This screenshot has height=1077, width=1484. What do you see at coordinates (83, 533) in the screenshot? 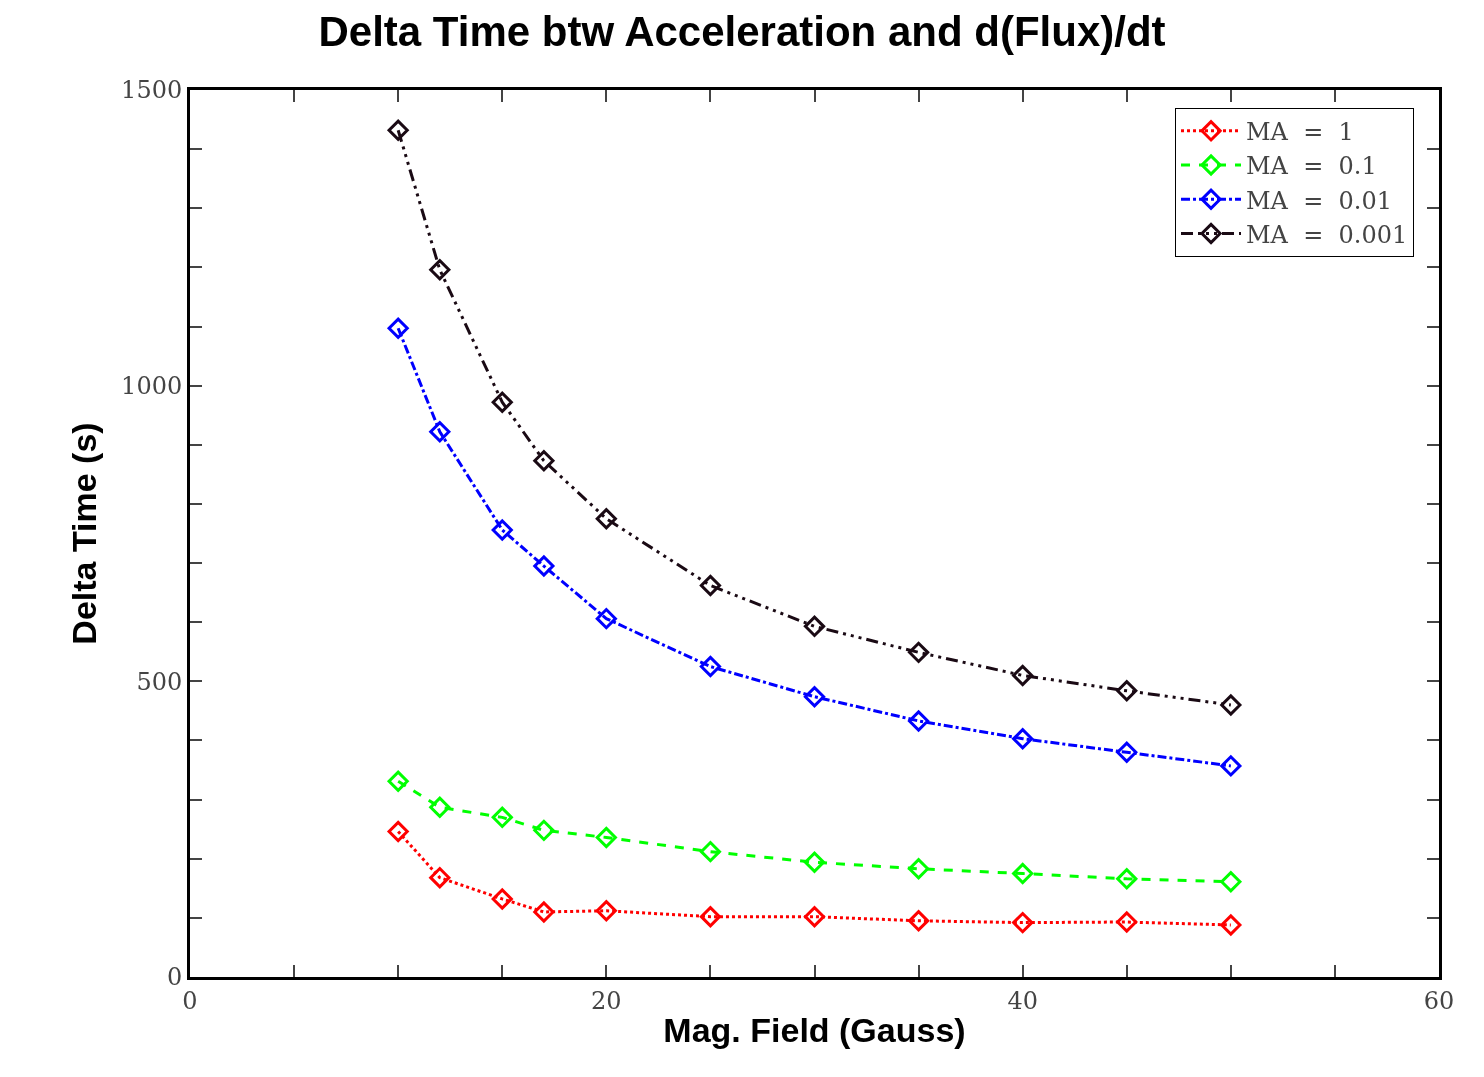
I see `y-axis-title: Delta Time (s)` at bounding box center [83, 533].